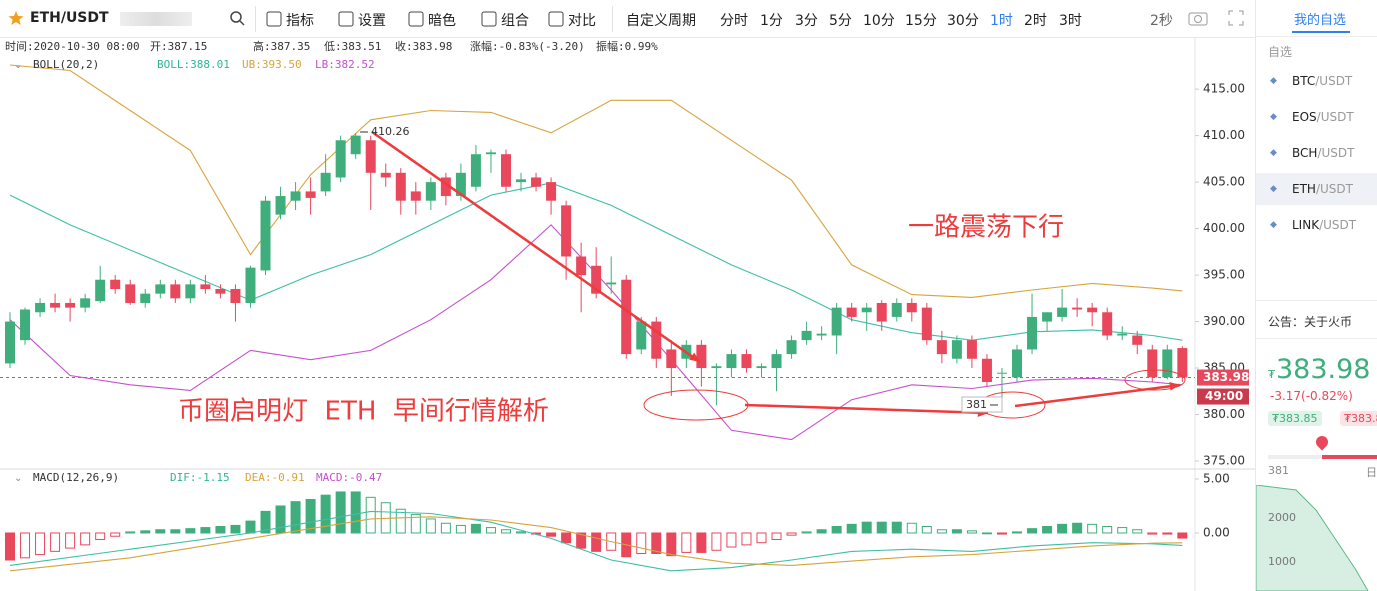  What do you see at coordinates (18, 65) in the screenshot?
I see `collapse-icon: ⌄` at bounding box center [18, 65].